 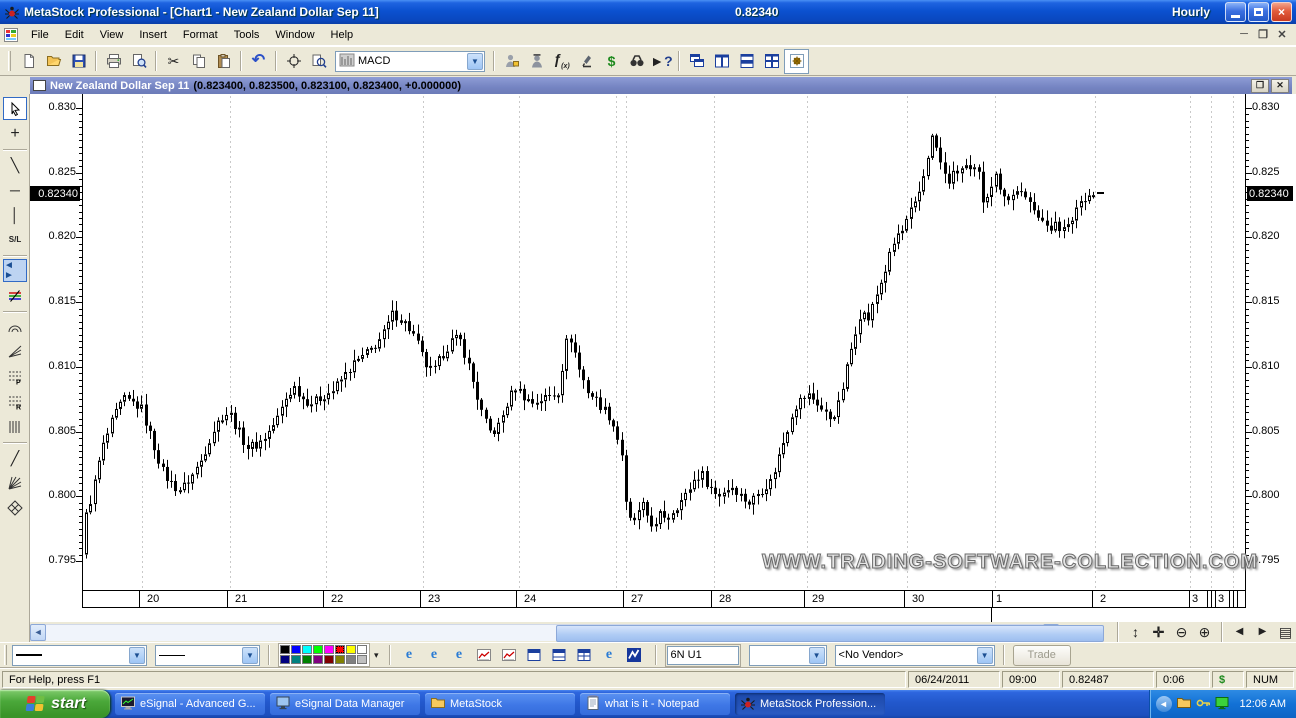 I want to click on palette-dropdown-icon: ▾, so click(x=376, y=654).